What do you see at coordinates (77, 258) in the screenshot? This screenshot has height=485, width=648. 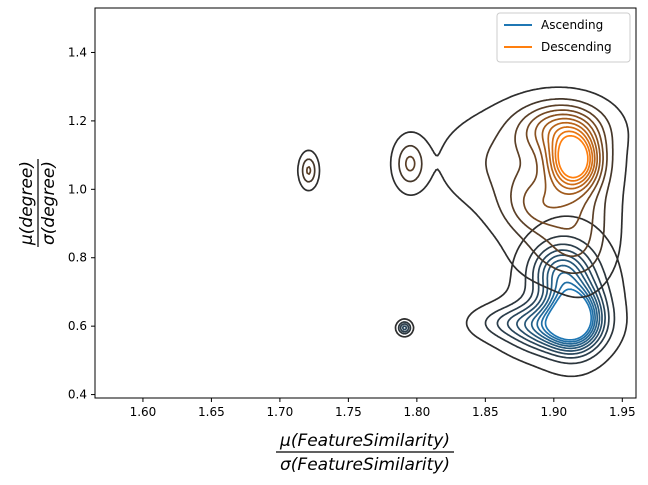 I see `y-tick-label: 0.8` at bounding box center [77, 258].